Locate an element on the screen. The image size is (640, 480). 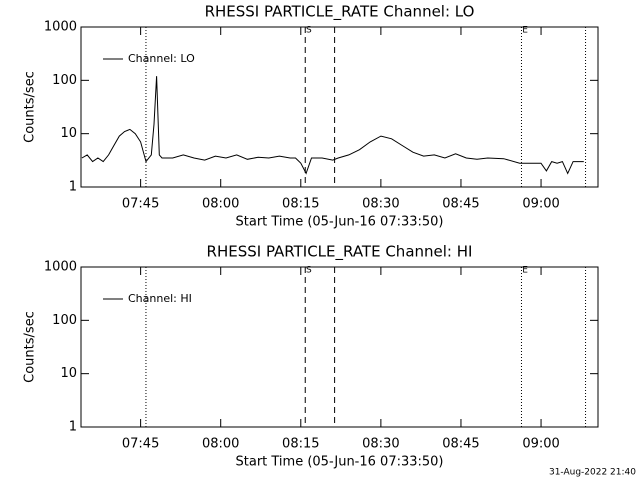
chart-title: RHESSI PARTICLE_RATE Channel: HI is located at coordinates (340, 252).